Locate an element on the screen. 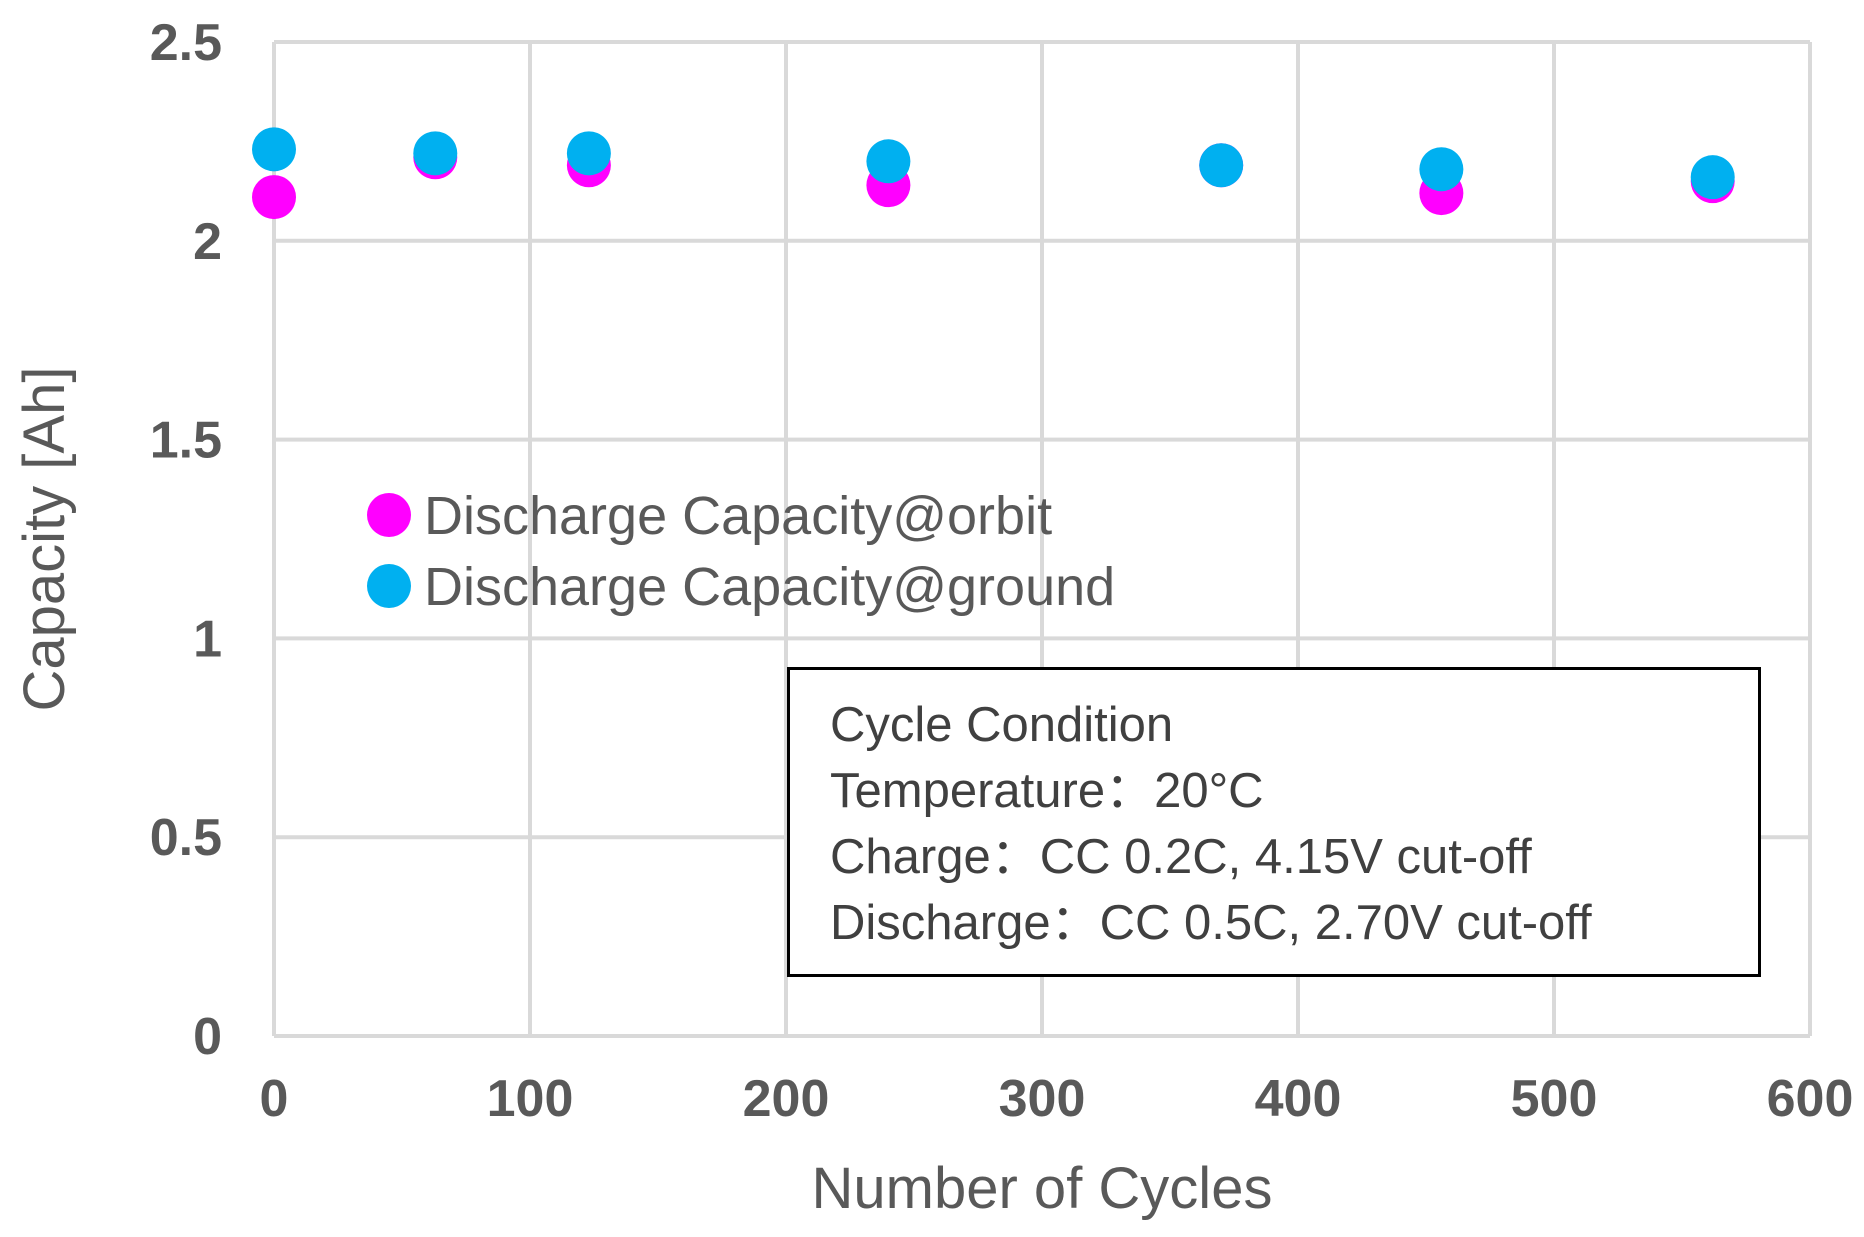 The height and width of the screenshot is (1237, 1864). y-tick-label: 0 is located at coordinates (207, 1037).